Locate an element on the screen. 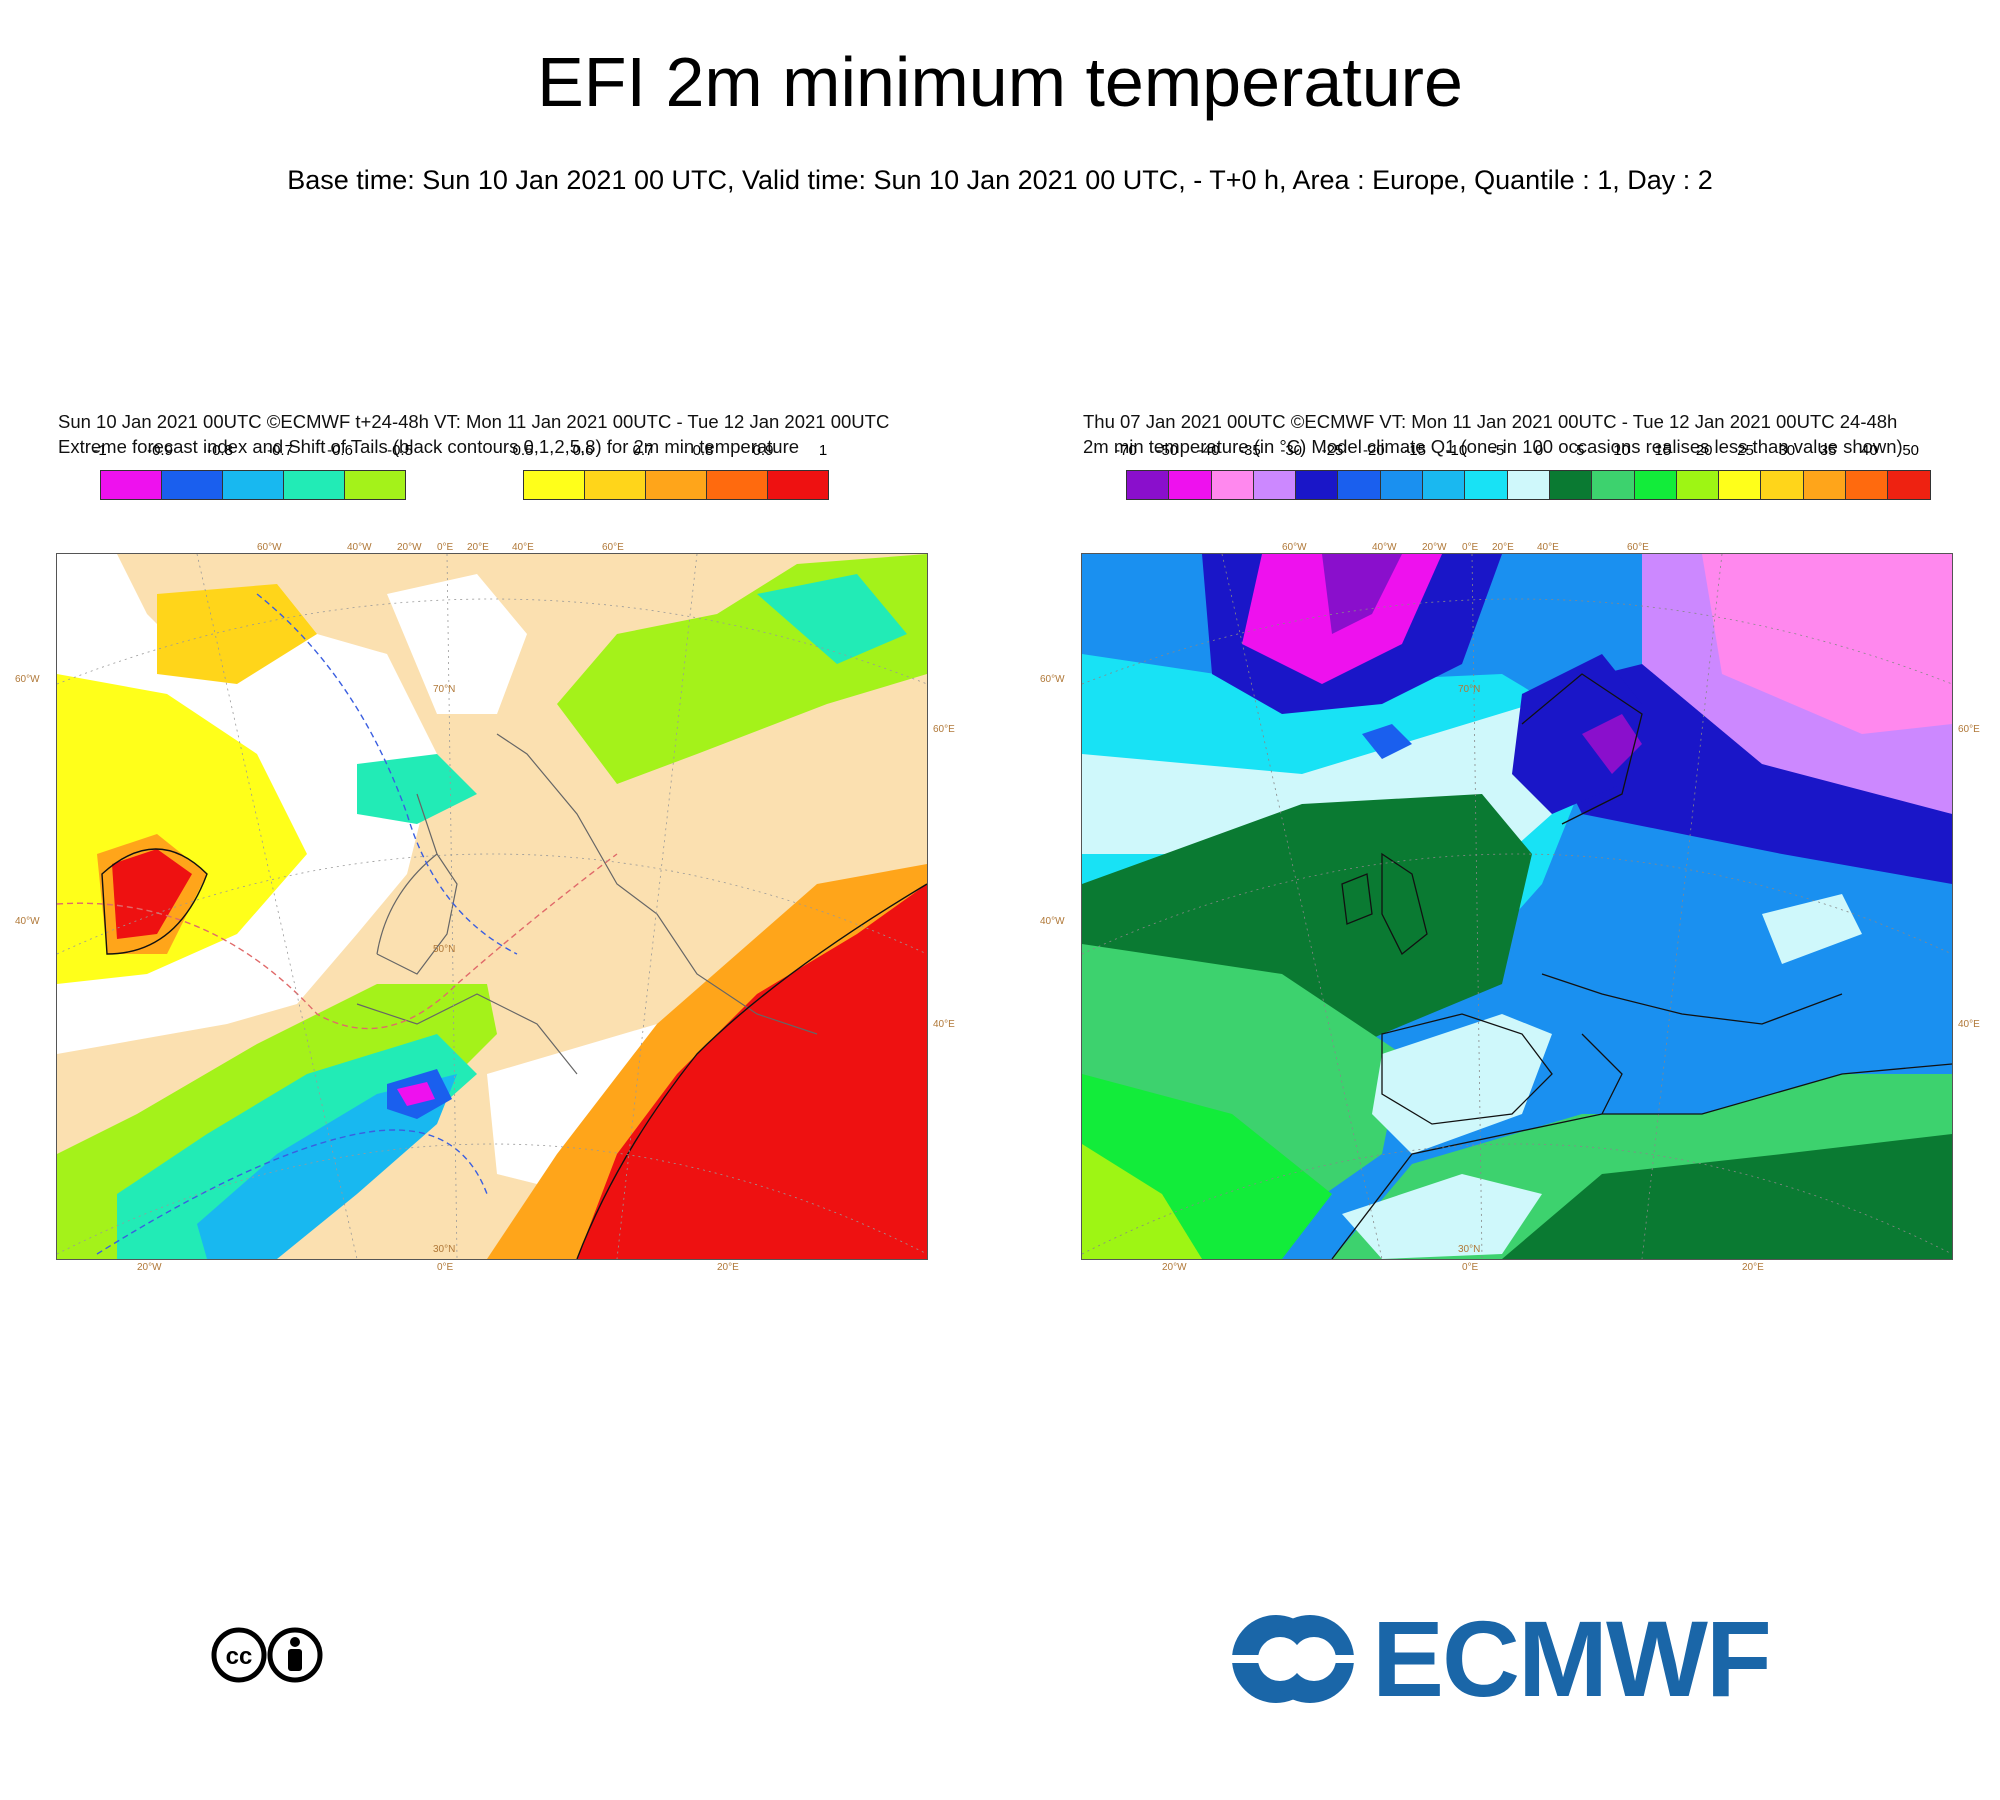 The height and width of the screenshot is (1800, 2000). colorbar-label: 50 is located at coordinates (1911, 450).